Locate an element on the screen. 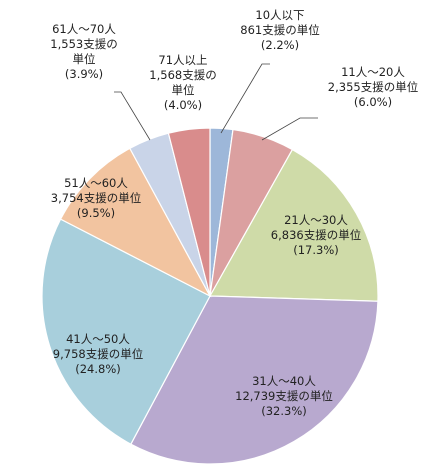 This screenshot has width=448, height=474. slice-label-line: 1,568支援の is located at coordinates (182, 75).